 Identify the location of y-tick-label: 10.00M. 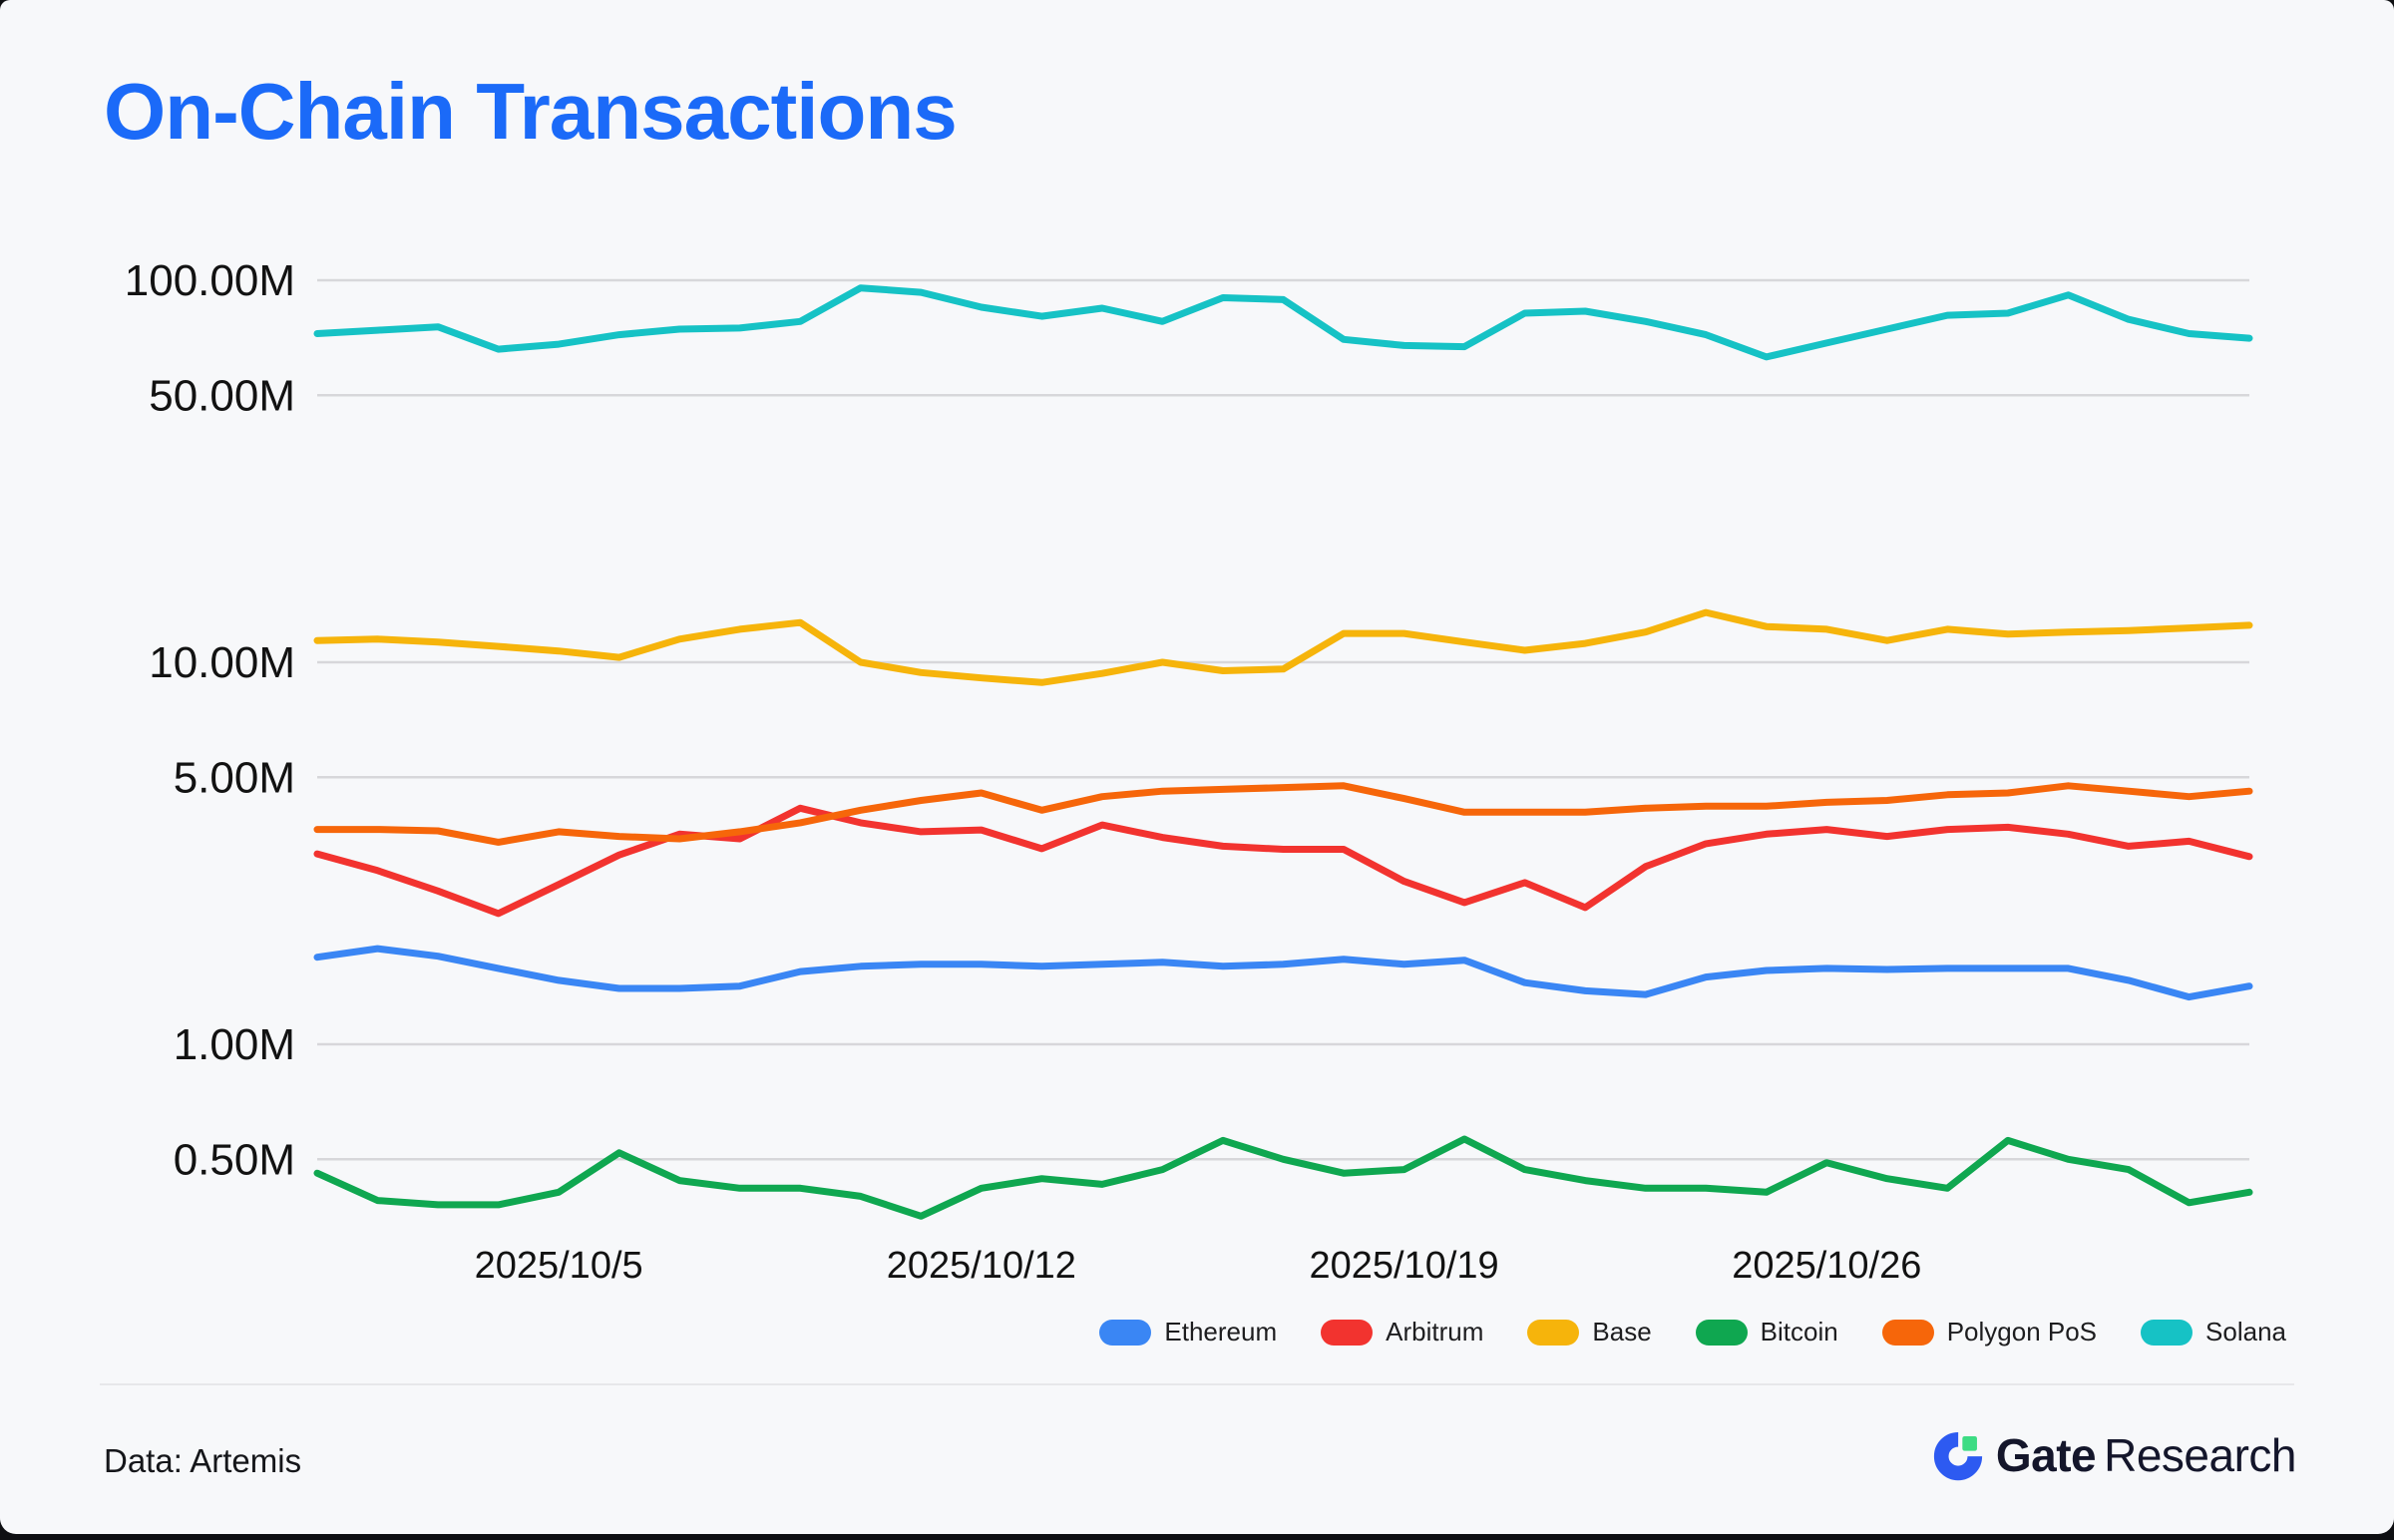
(222, 662).